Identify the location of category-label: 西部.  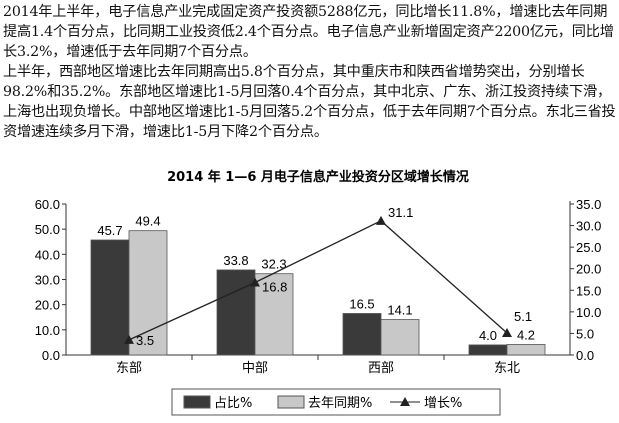
(381, 368).